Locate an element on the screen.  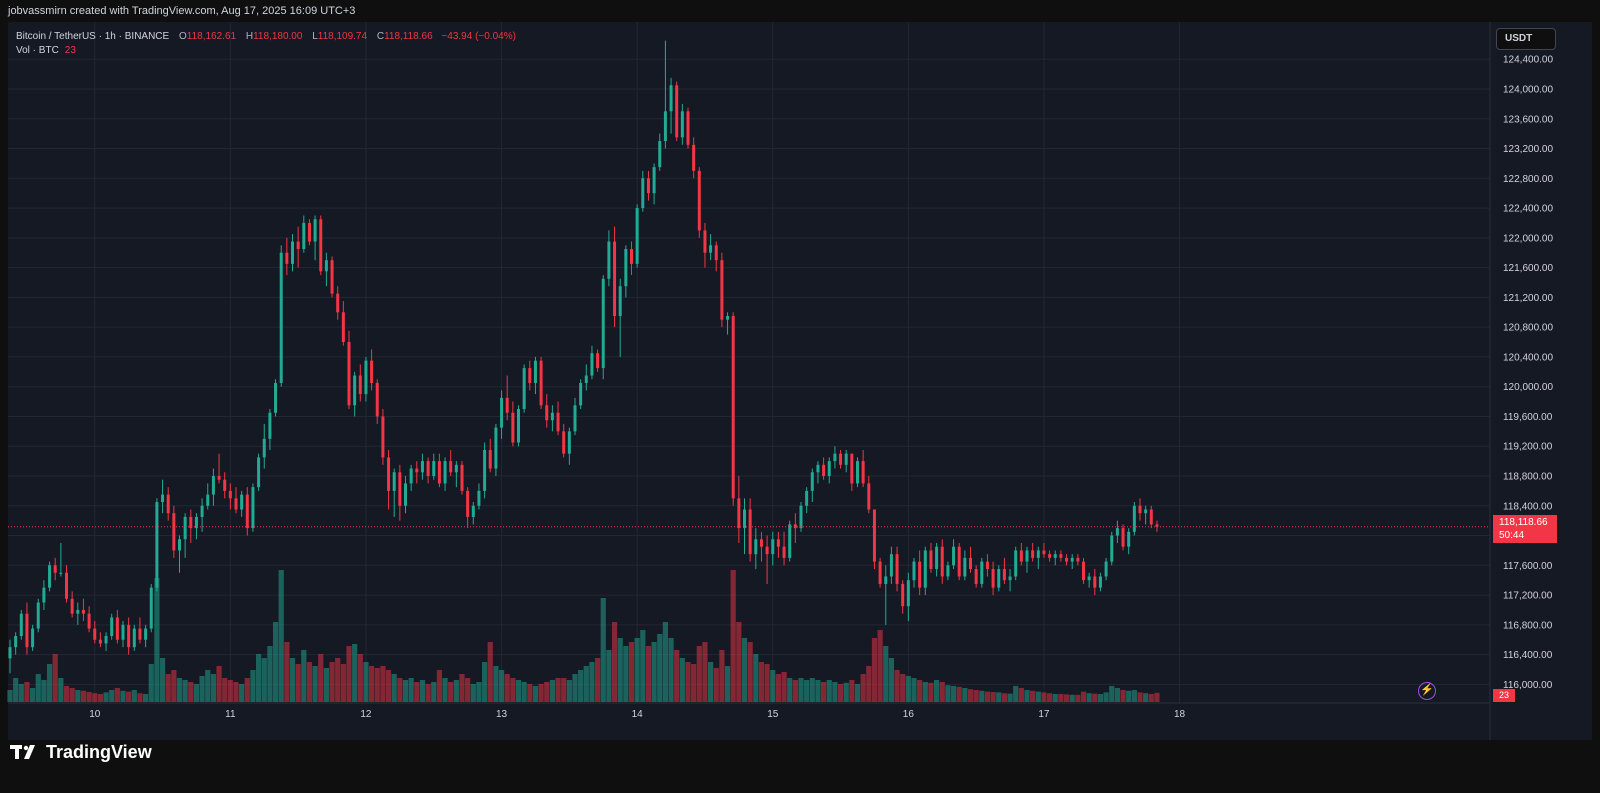
price-tick-label: 116,000.00 is located at coordinates (1528, 685).